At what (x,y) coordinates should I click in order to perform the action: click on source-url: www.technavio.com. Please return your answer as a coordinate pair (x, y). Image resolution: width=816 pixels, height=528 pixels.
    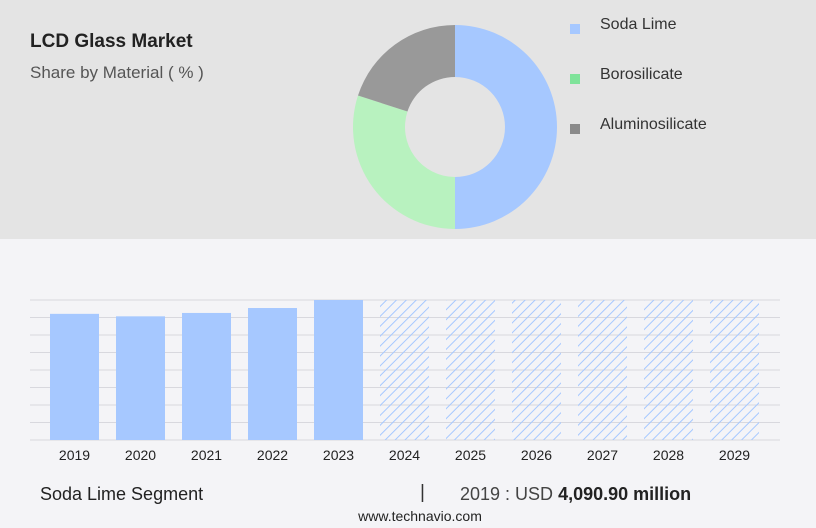
    Looking at the image, I should click on (420, 516).